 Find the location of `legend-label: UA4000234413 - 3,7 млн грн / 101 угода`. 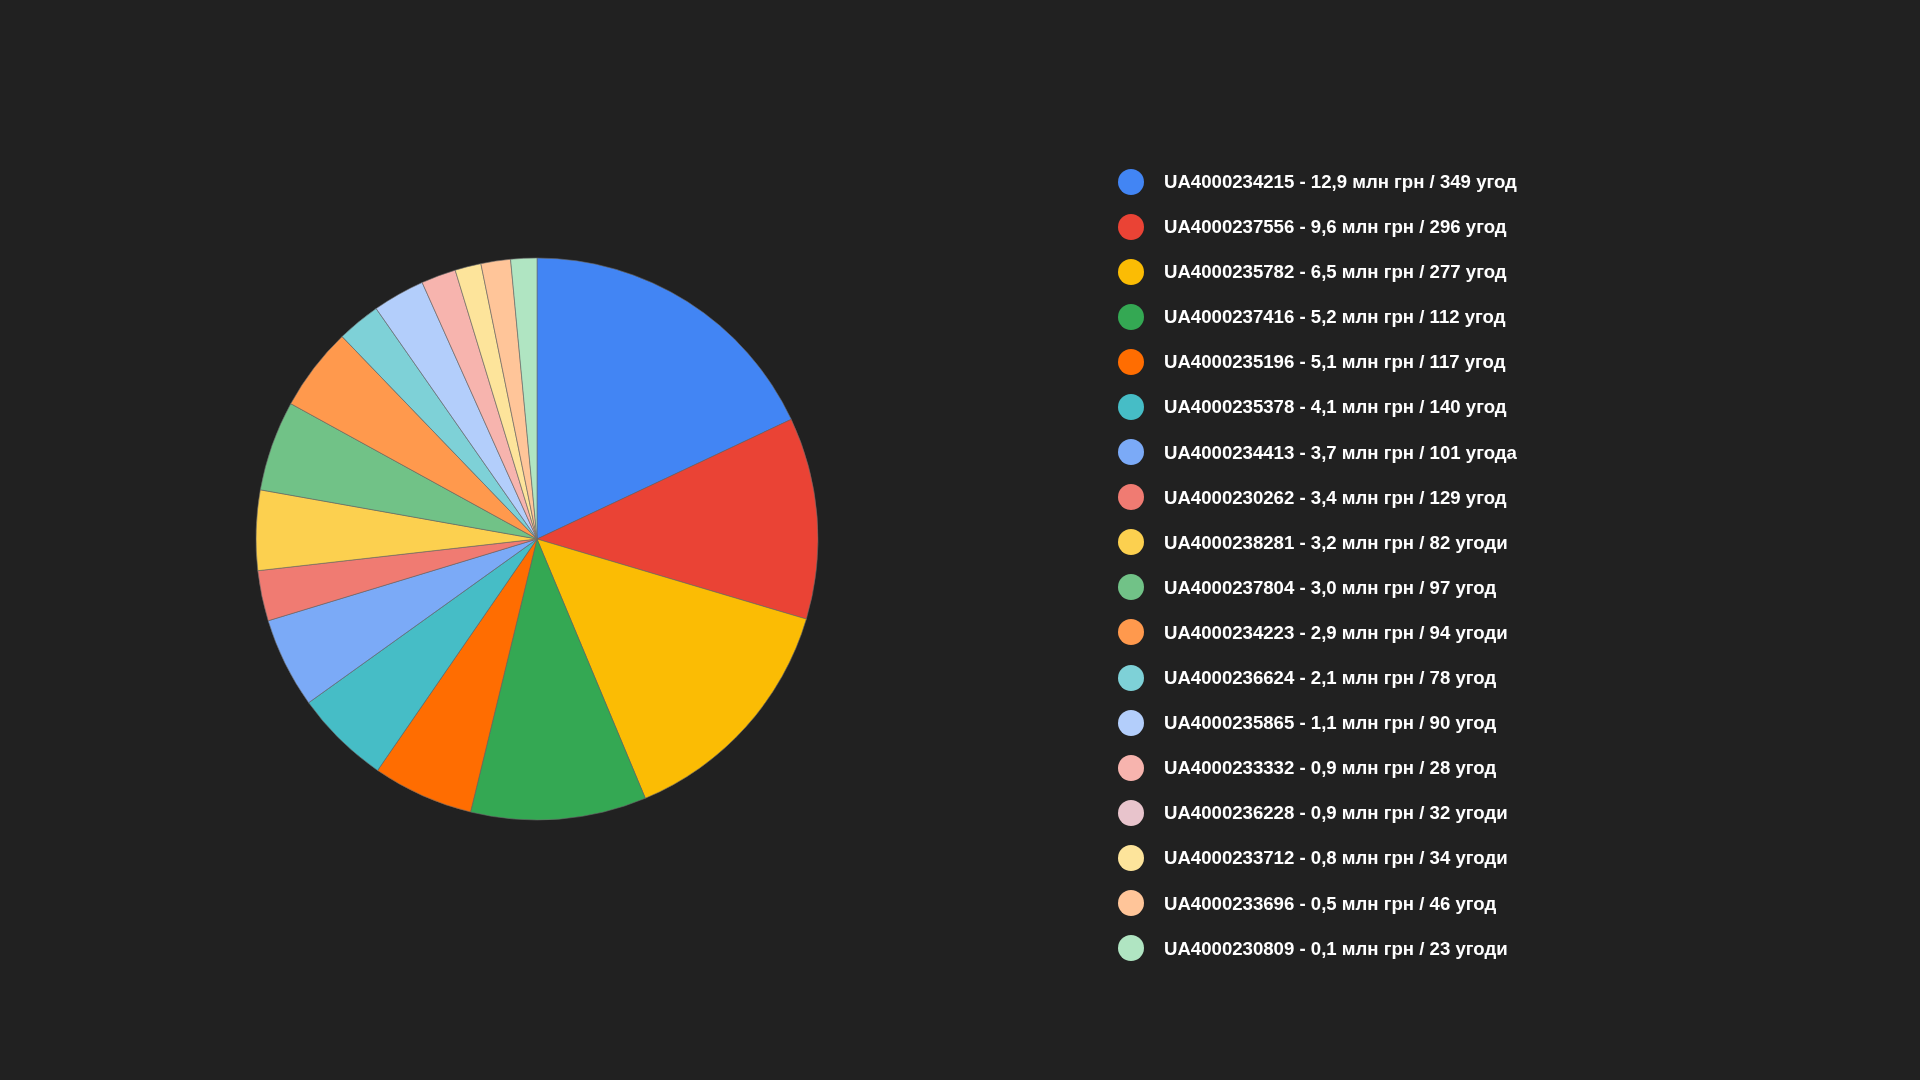

legend-label: UA4000234413 - 3,7 млн грн / 101 угода is located at coordinates (1340, 452).